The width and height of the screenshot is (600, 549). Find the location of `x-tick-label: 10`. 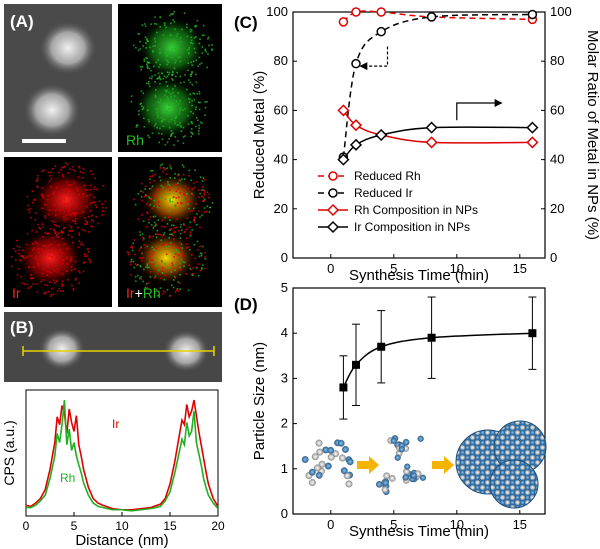

x-tick-label: 10 is located at coordinates (457, 268).